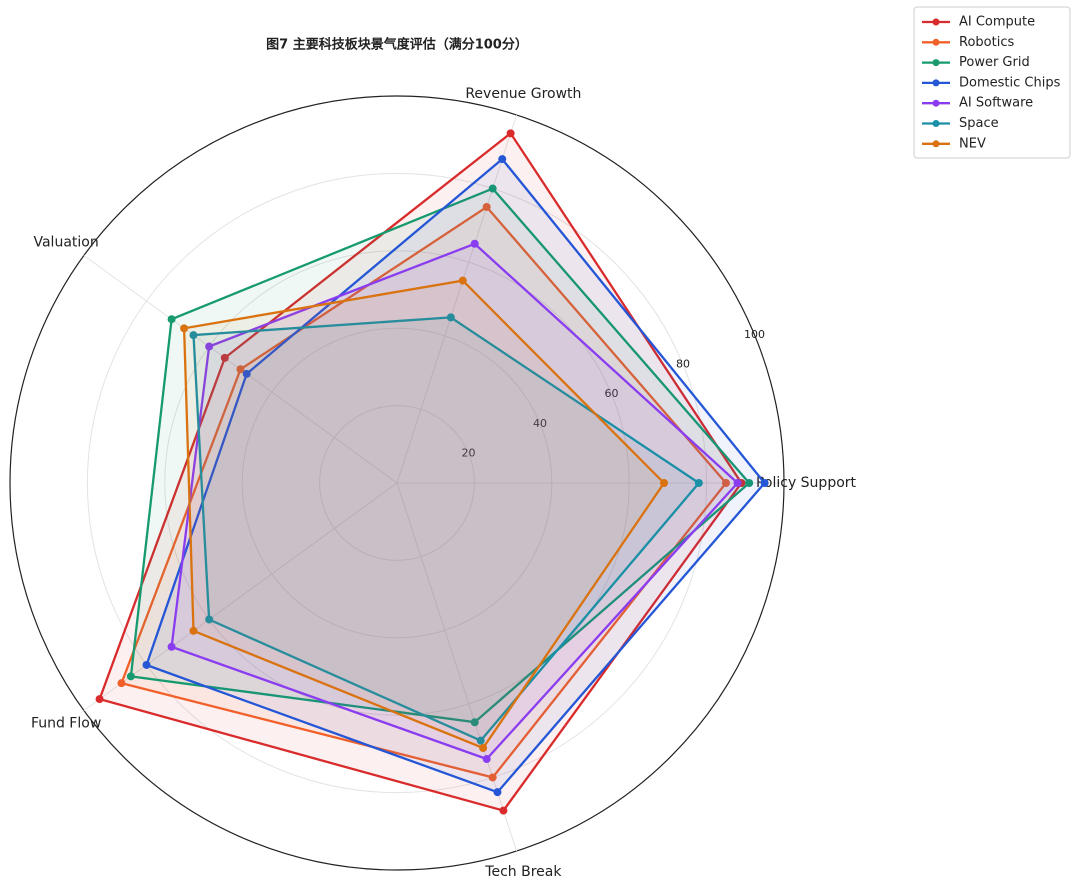  Describe the element at coordinates (754, 334) in the screenshot. I see `radial-tick-label: 100` at that location.